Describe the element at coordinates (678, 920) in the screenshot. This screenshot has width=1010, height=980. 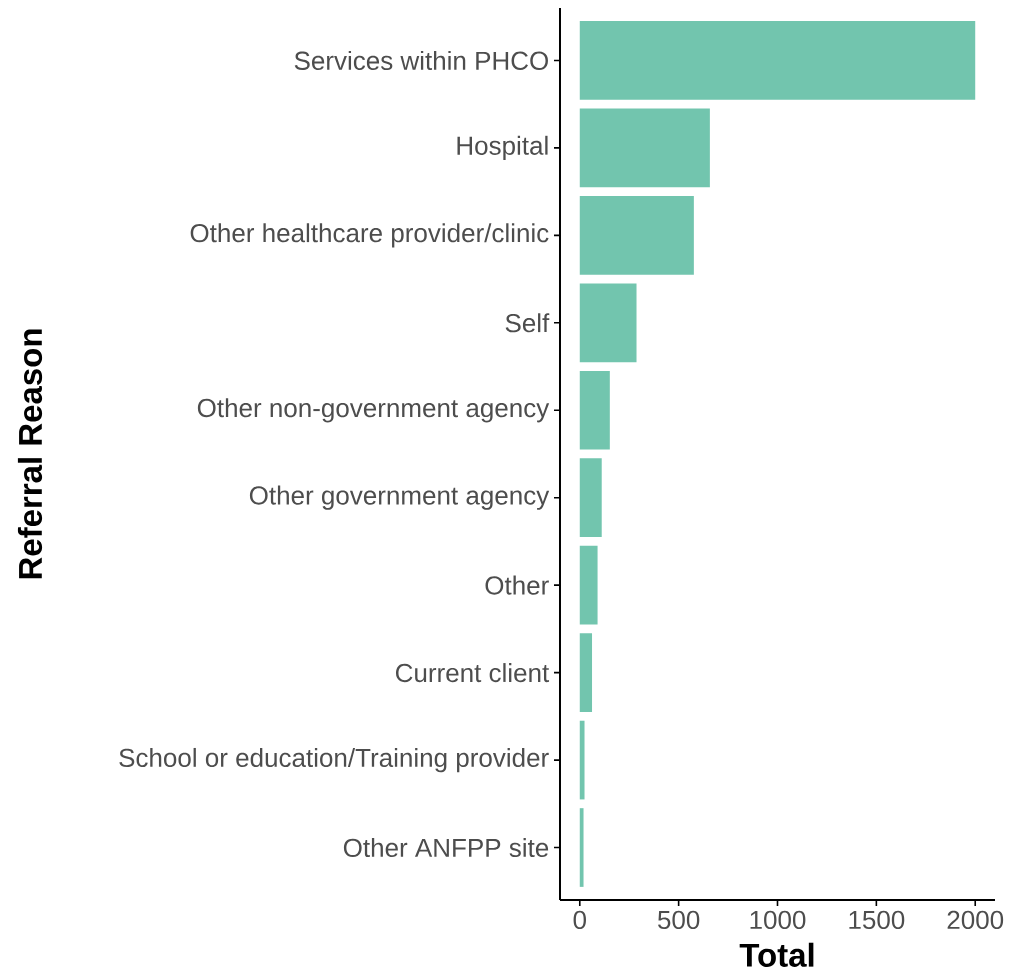
I see `x-tick-label: 500` at that location.